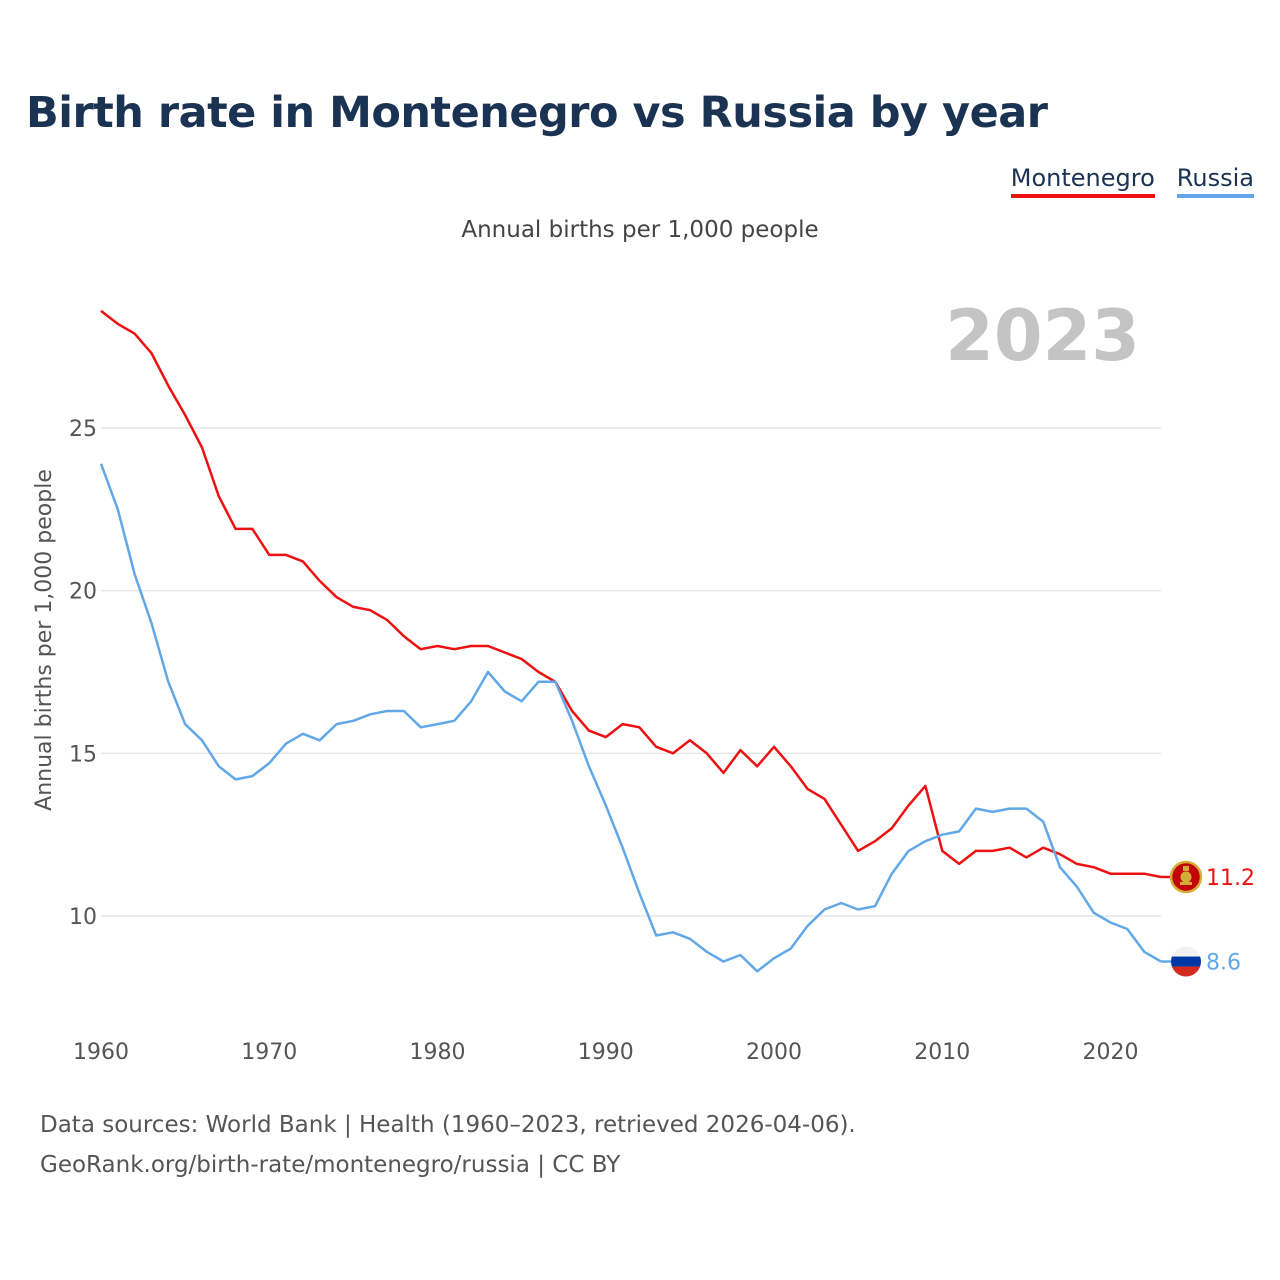  I want to click on x-tick-label: 1970, so click(269, 1052).